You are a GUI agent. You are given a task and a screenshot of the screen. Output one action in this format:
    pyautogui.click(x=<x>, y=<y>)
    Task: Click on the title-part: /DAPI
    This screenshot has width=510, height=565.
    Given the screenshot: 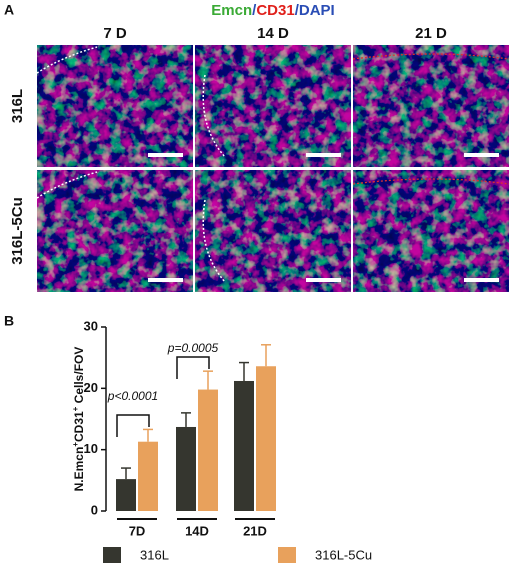 What is the action you would take?
    pyautogui.click(x=315, y=10)
    